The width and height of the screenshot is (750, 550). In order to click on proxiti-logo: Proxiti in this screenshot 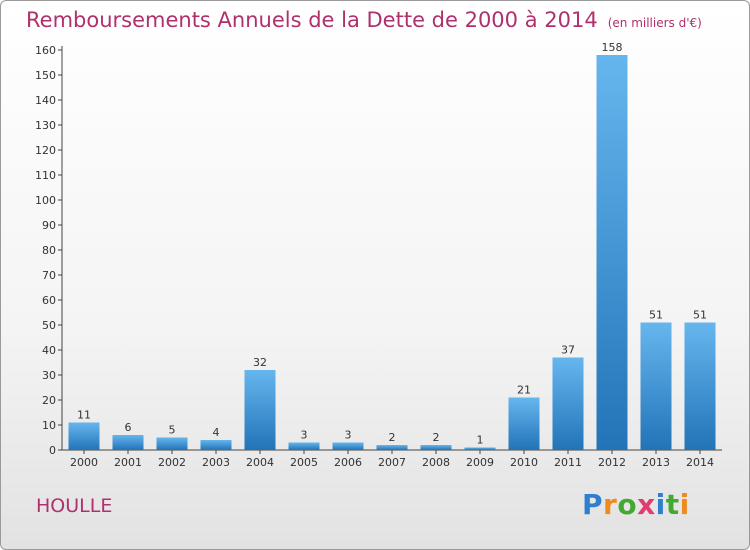, I will do `click(636, 504)`.